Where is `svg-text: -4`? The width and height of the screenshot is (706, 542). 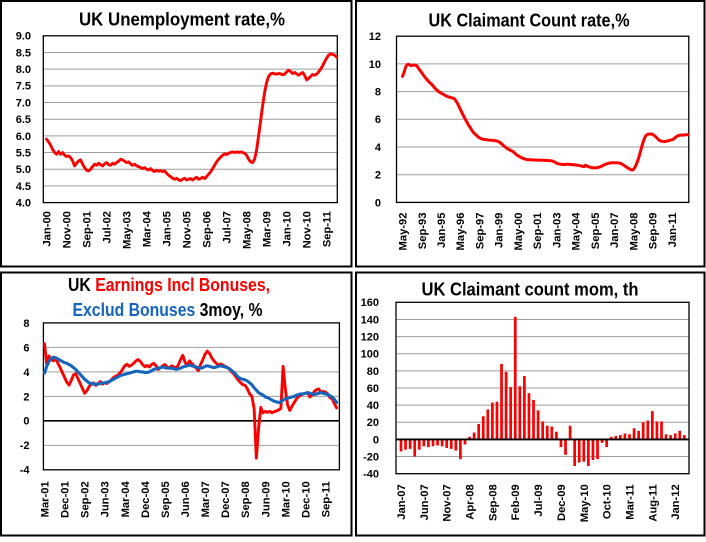 svg-text: -4 is located at coordinates (25, 471).